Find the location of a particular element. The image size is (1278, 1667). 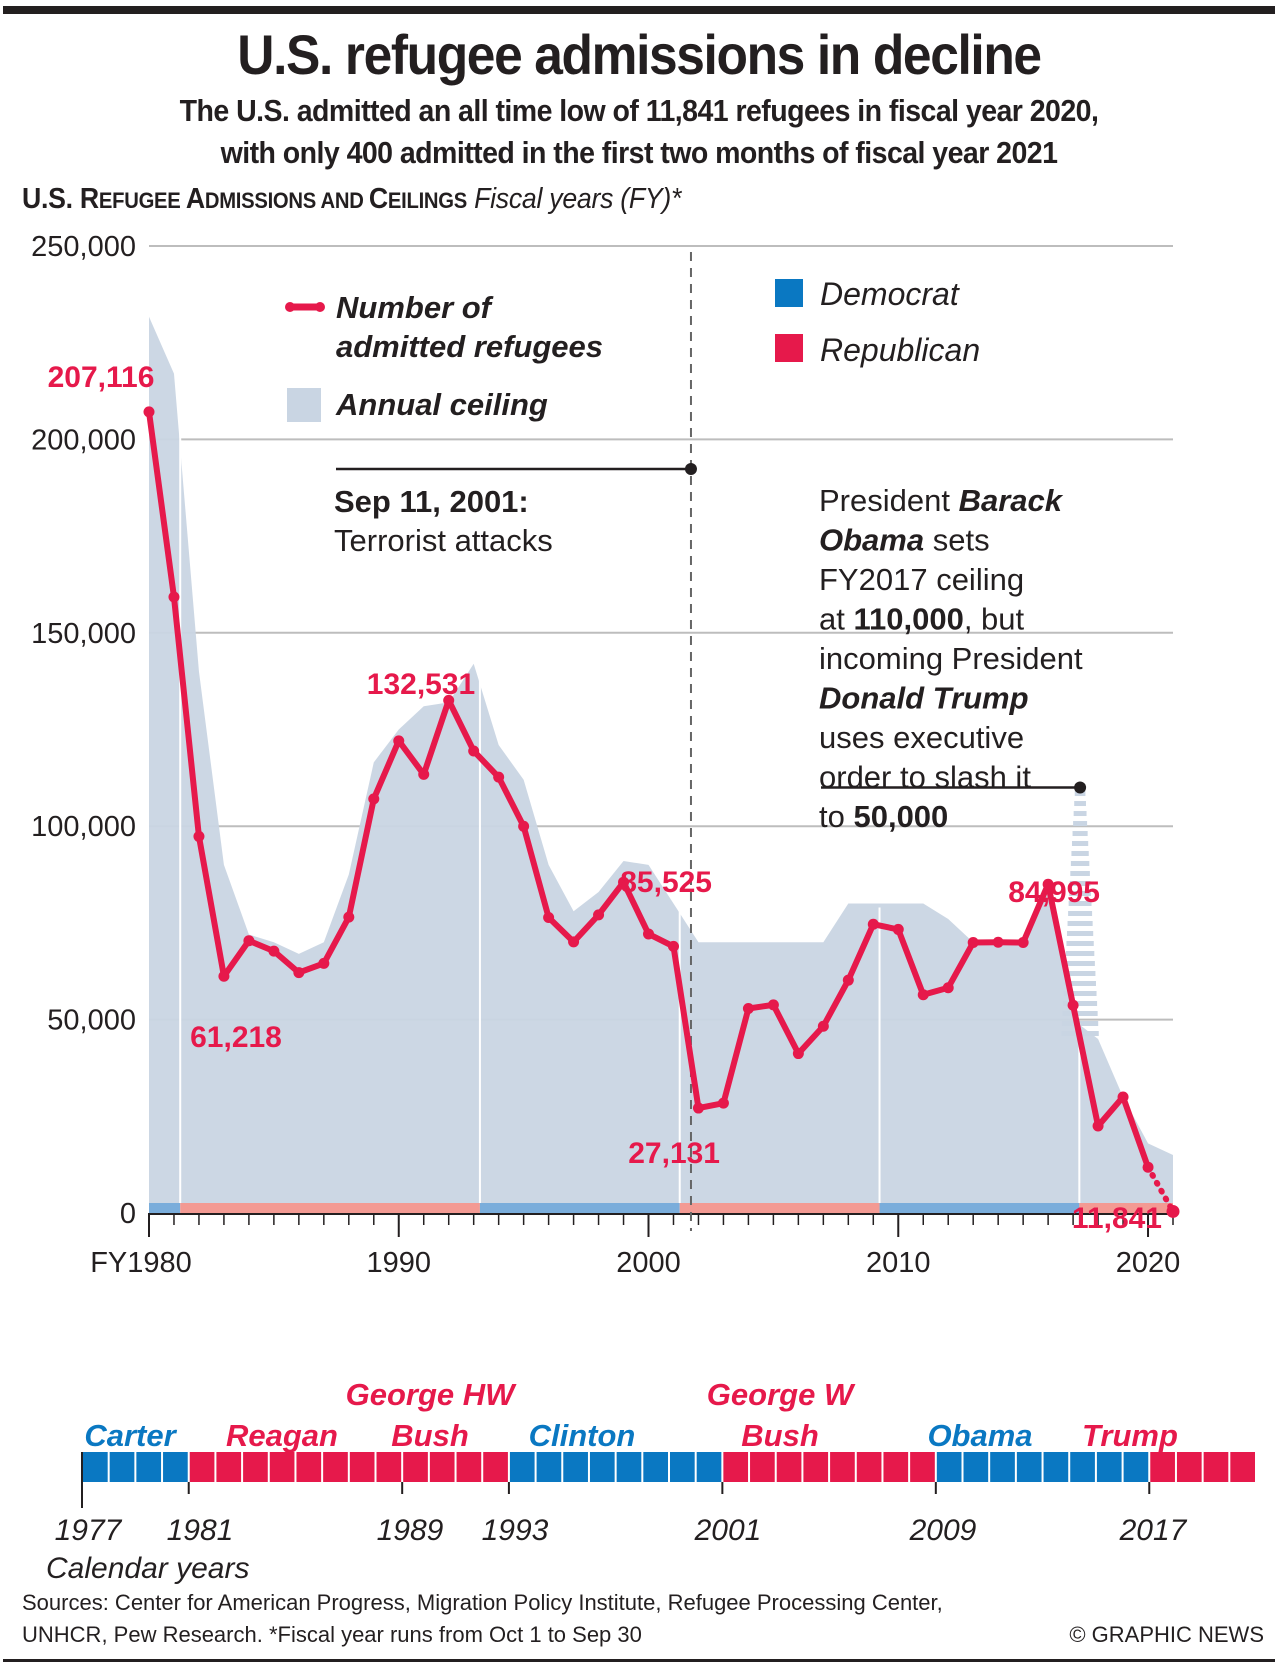

president-name: Trump is located at coordinates (1130, 1435).